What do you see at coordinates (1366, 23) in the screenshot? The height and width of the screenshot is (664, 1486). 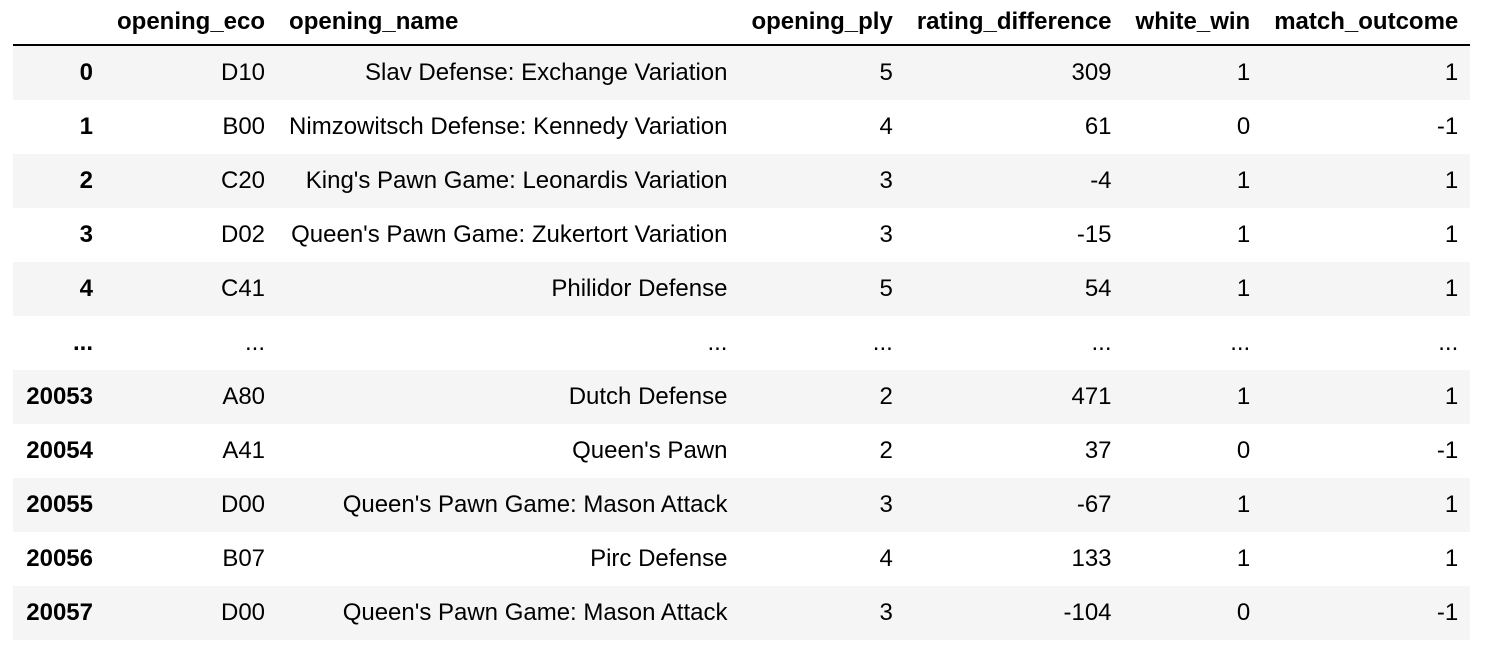 I see `column-header-match_outcome: match_outcome` at bounding box center [1366, 23].